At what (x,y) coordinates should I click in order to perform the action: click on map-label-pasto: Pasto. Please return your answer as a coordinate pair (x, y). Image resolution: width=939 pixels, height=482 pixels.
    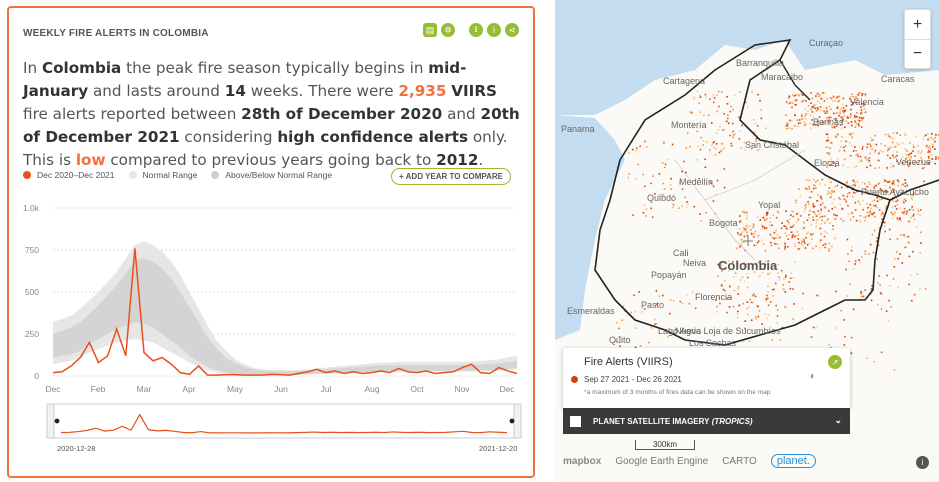
    Looking at the image, I should click on (653, 305).